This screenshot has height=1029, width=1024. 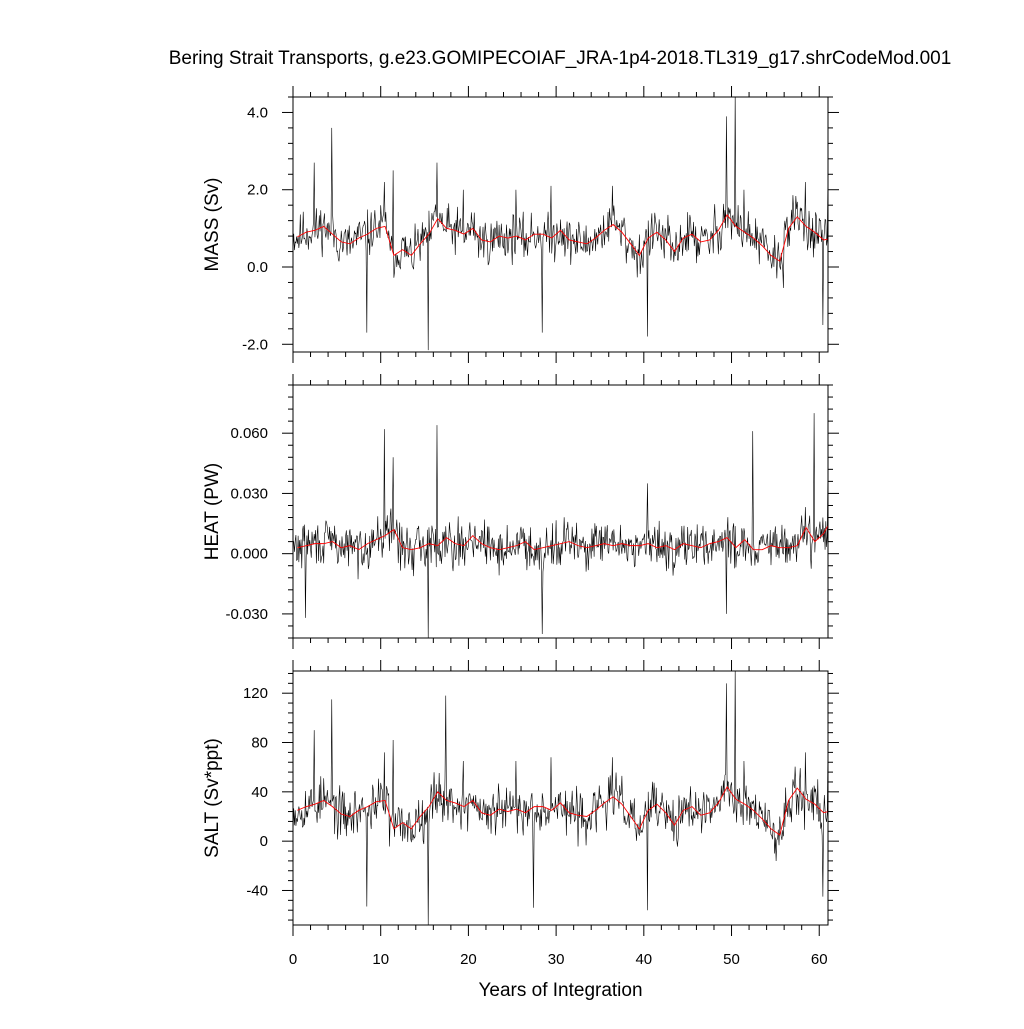 What do you see at coordinates (468, 959) in the screenshot?
I see `x-tick-label: 20` at bounding box center [468, 959].